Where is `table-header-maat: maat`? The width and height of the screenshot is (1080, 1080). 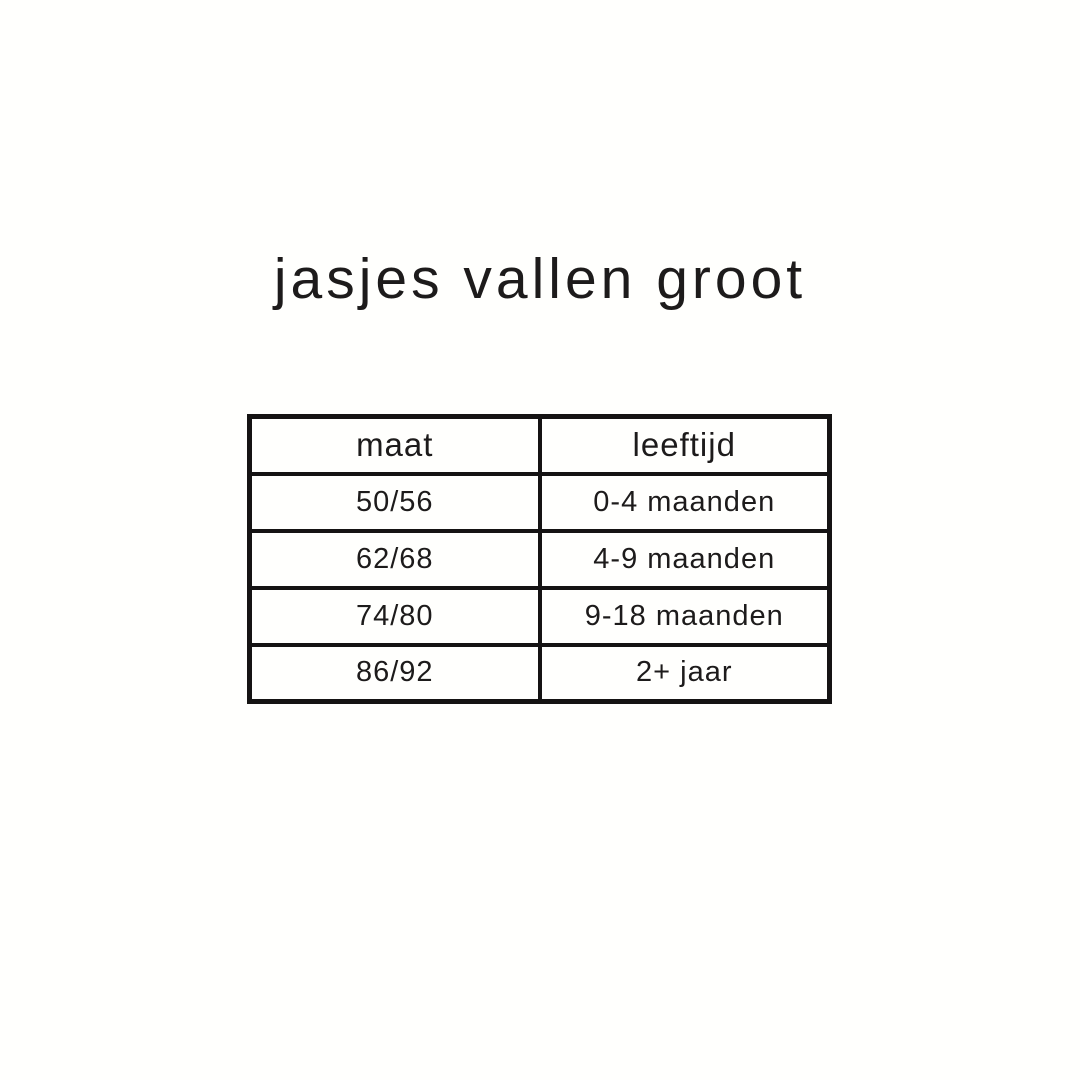
table-header-maat: maat is located at coordinates (394, 445).